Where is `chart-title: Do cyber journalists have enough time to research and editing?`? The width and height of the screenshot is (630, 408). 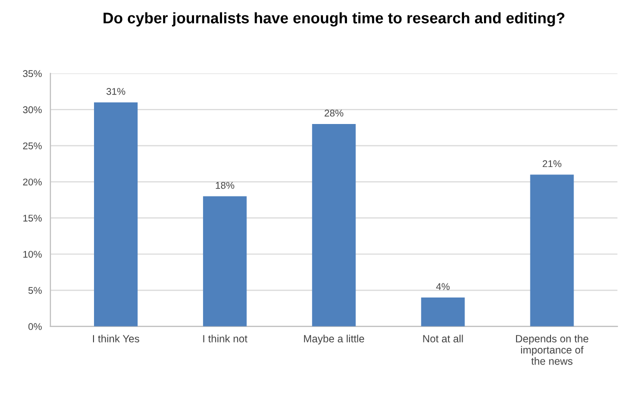 chart-title: Do cyber journalists have enough time to research and editing? is located at coordinates (334, 19).